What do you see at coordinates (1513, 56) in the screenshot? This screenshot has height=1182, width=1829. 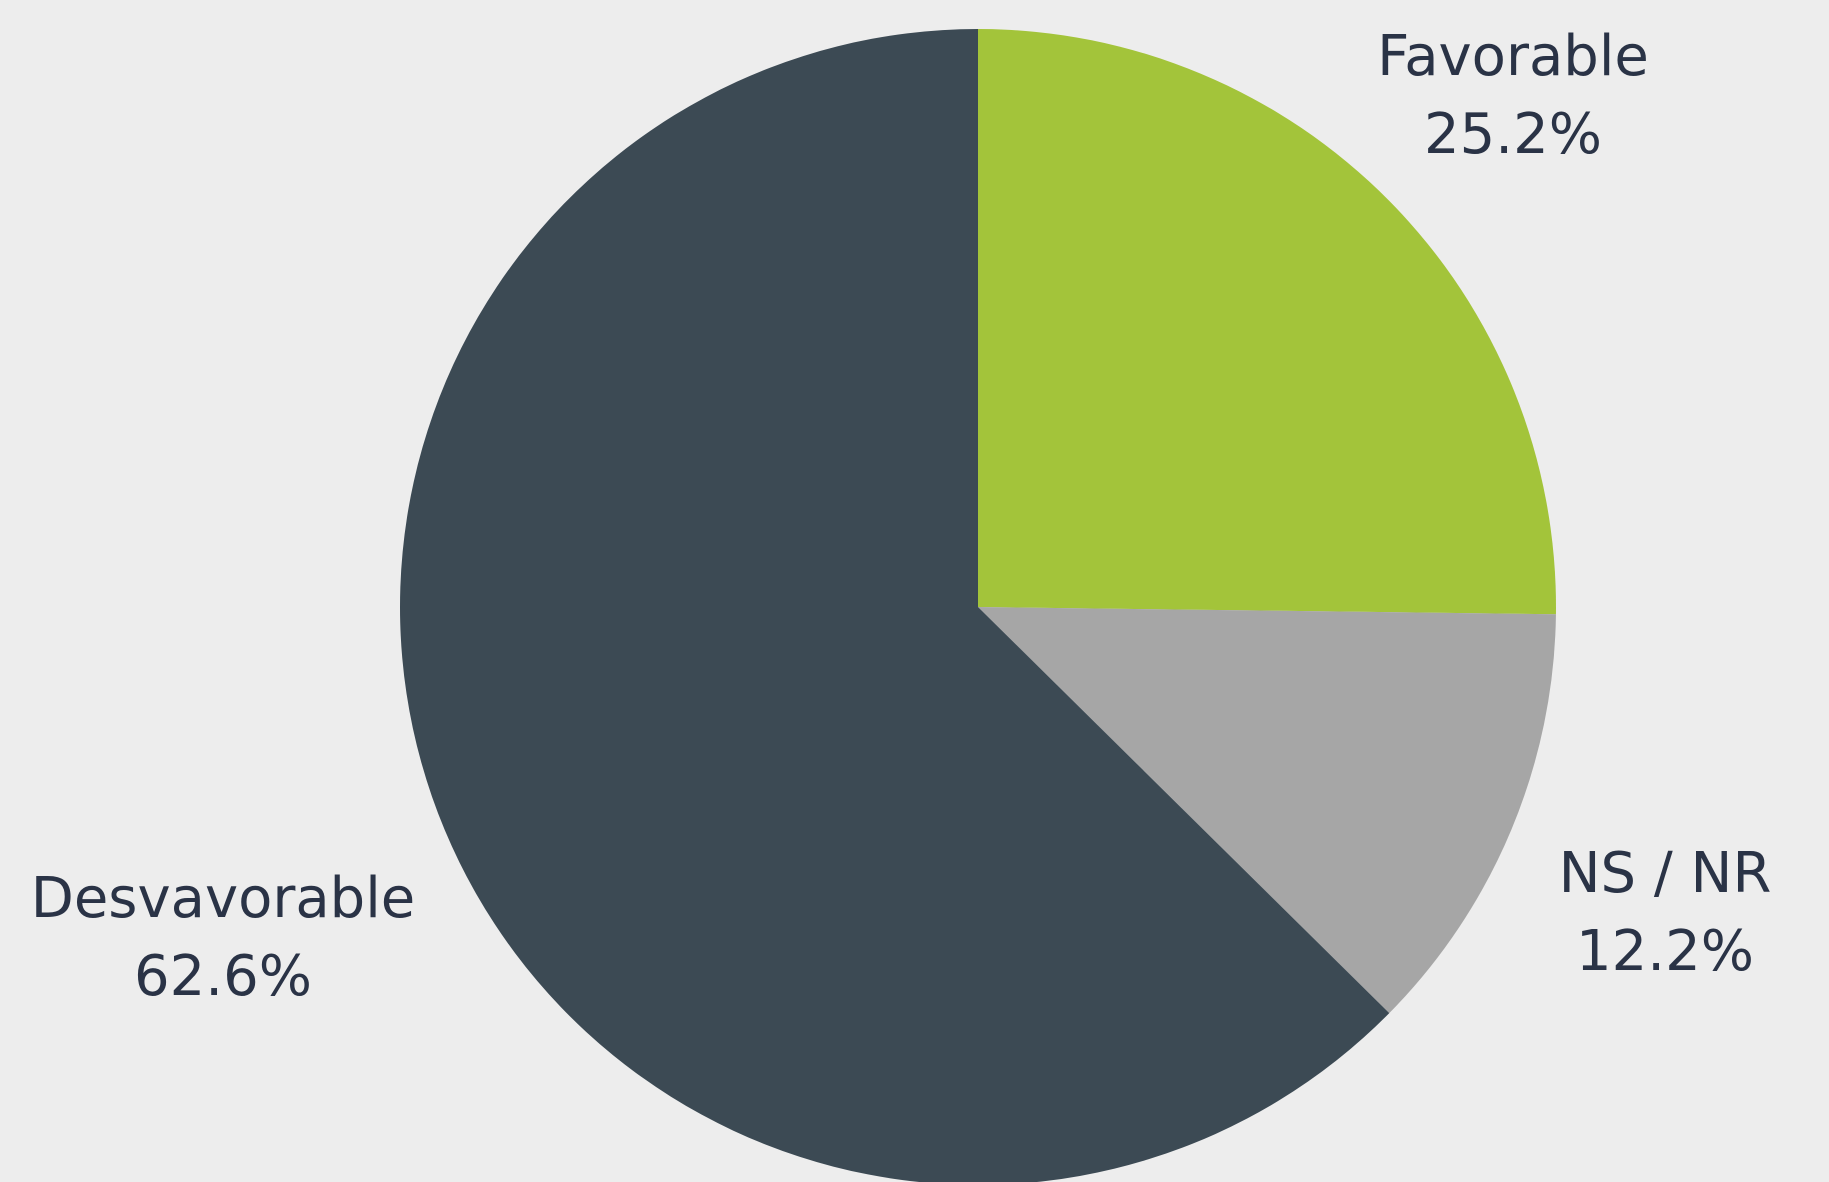 I see `slice-name-label: Favorable` at bounding box center [1513, 56].